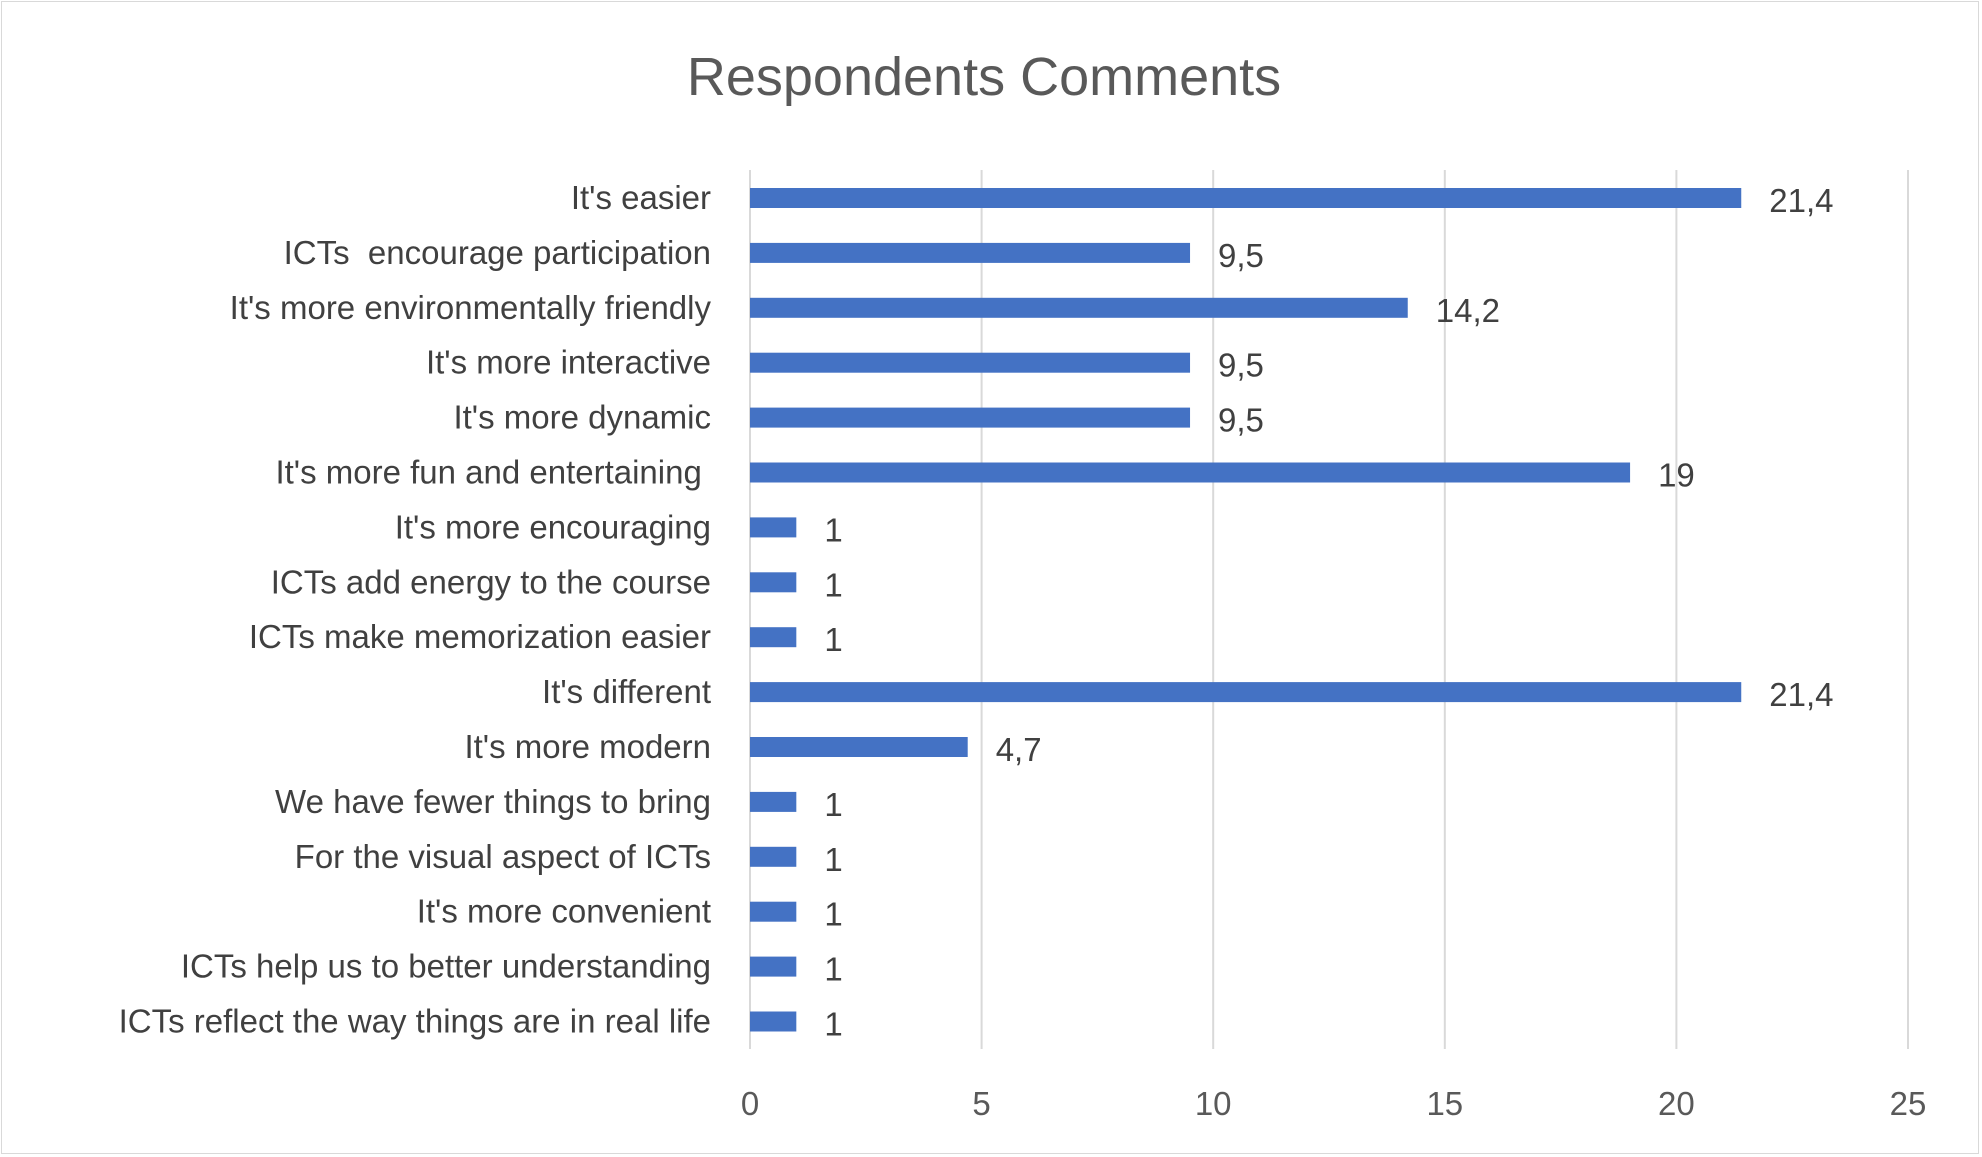 The width and height of the screenshot is (1982, 1157). I want to click on data-label: 19, so click(1676, 475).